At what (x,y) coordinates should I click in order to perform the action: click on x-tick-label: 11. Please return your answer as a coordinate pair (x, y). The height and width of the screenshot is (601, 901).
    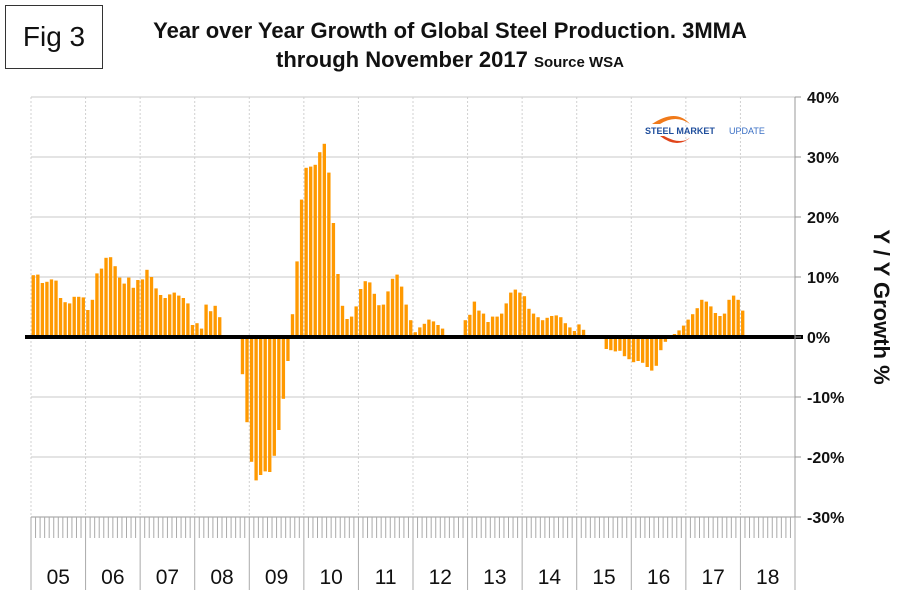
    Looking at the image, I should click on (386, 577).